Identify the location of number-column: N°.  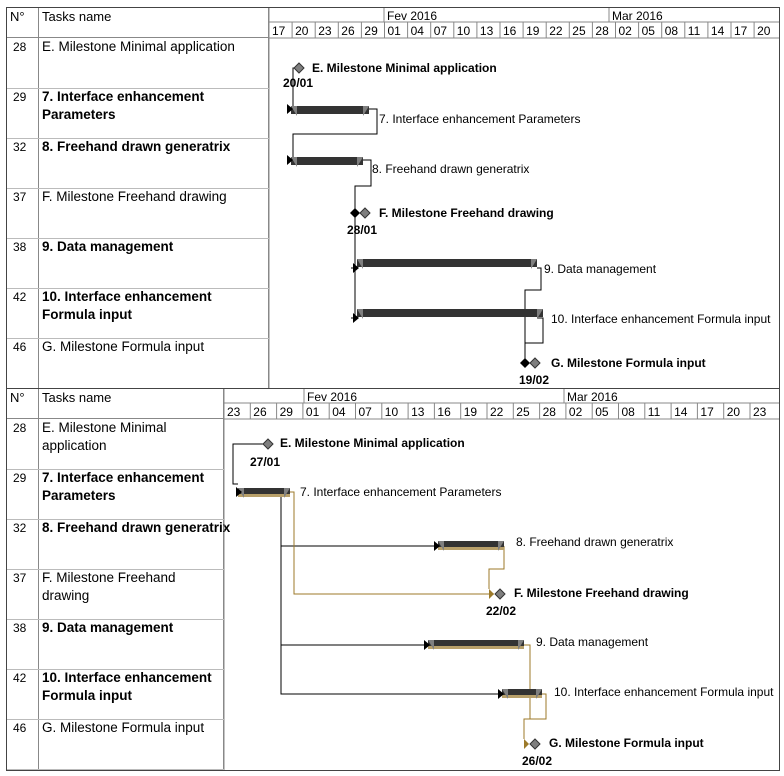
(23, 198).